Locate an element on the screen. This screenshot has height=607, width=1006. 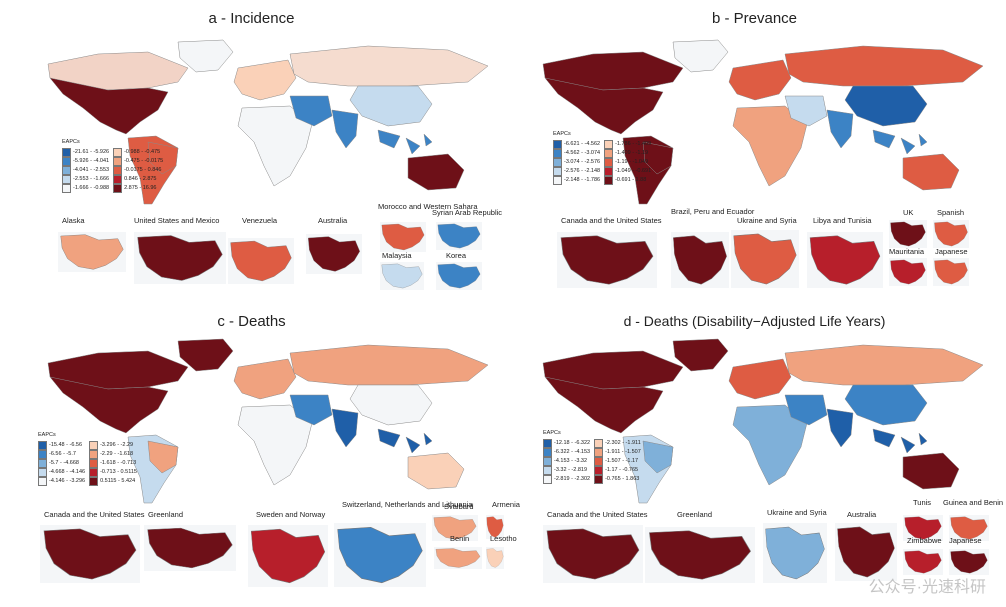
region-australia is located at coordinates (436, 471).